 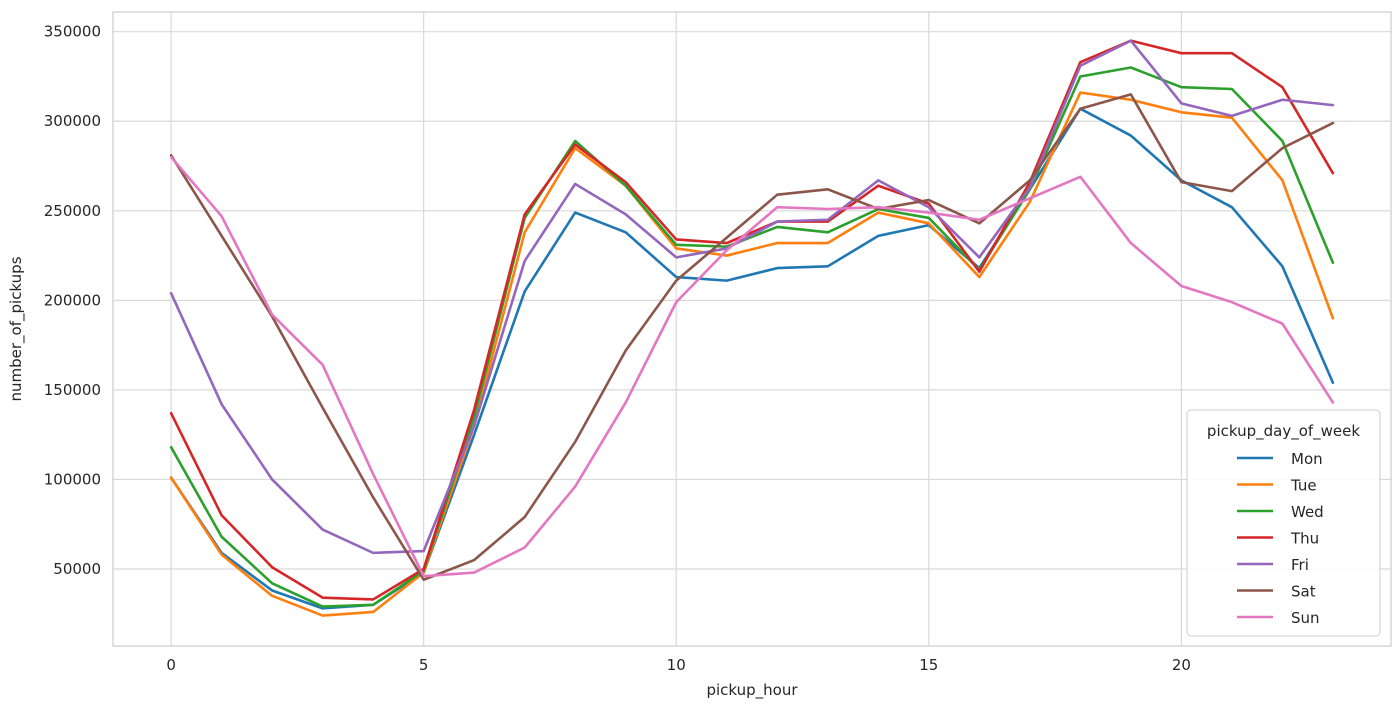 I want to click on y-tick-label: 300000, so click(x=72, y=121).